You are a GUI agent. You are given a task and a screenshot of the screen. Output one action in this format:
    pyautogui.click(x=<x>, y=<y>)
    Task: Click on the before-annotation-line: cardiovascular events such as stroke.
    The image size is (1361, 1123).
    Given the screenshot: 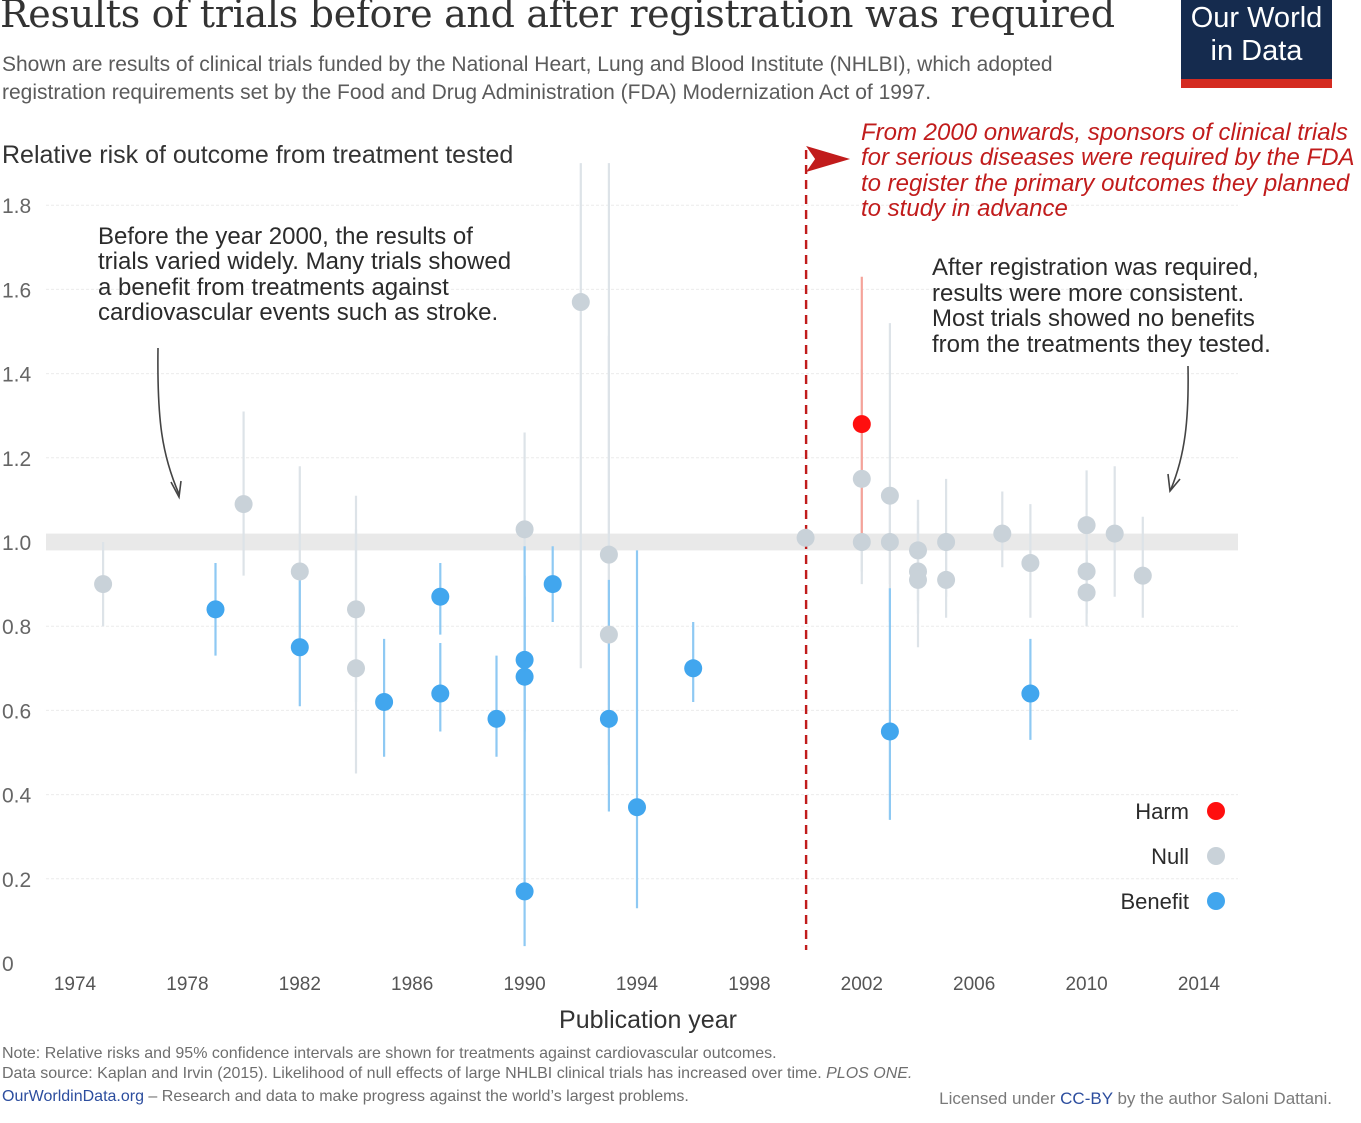 What is the action you would take?
    pyautogui.click(x=298, y=312)
    